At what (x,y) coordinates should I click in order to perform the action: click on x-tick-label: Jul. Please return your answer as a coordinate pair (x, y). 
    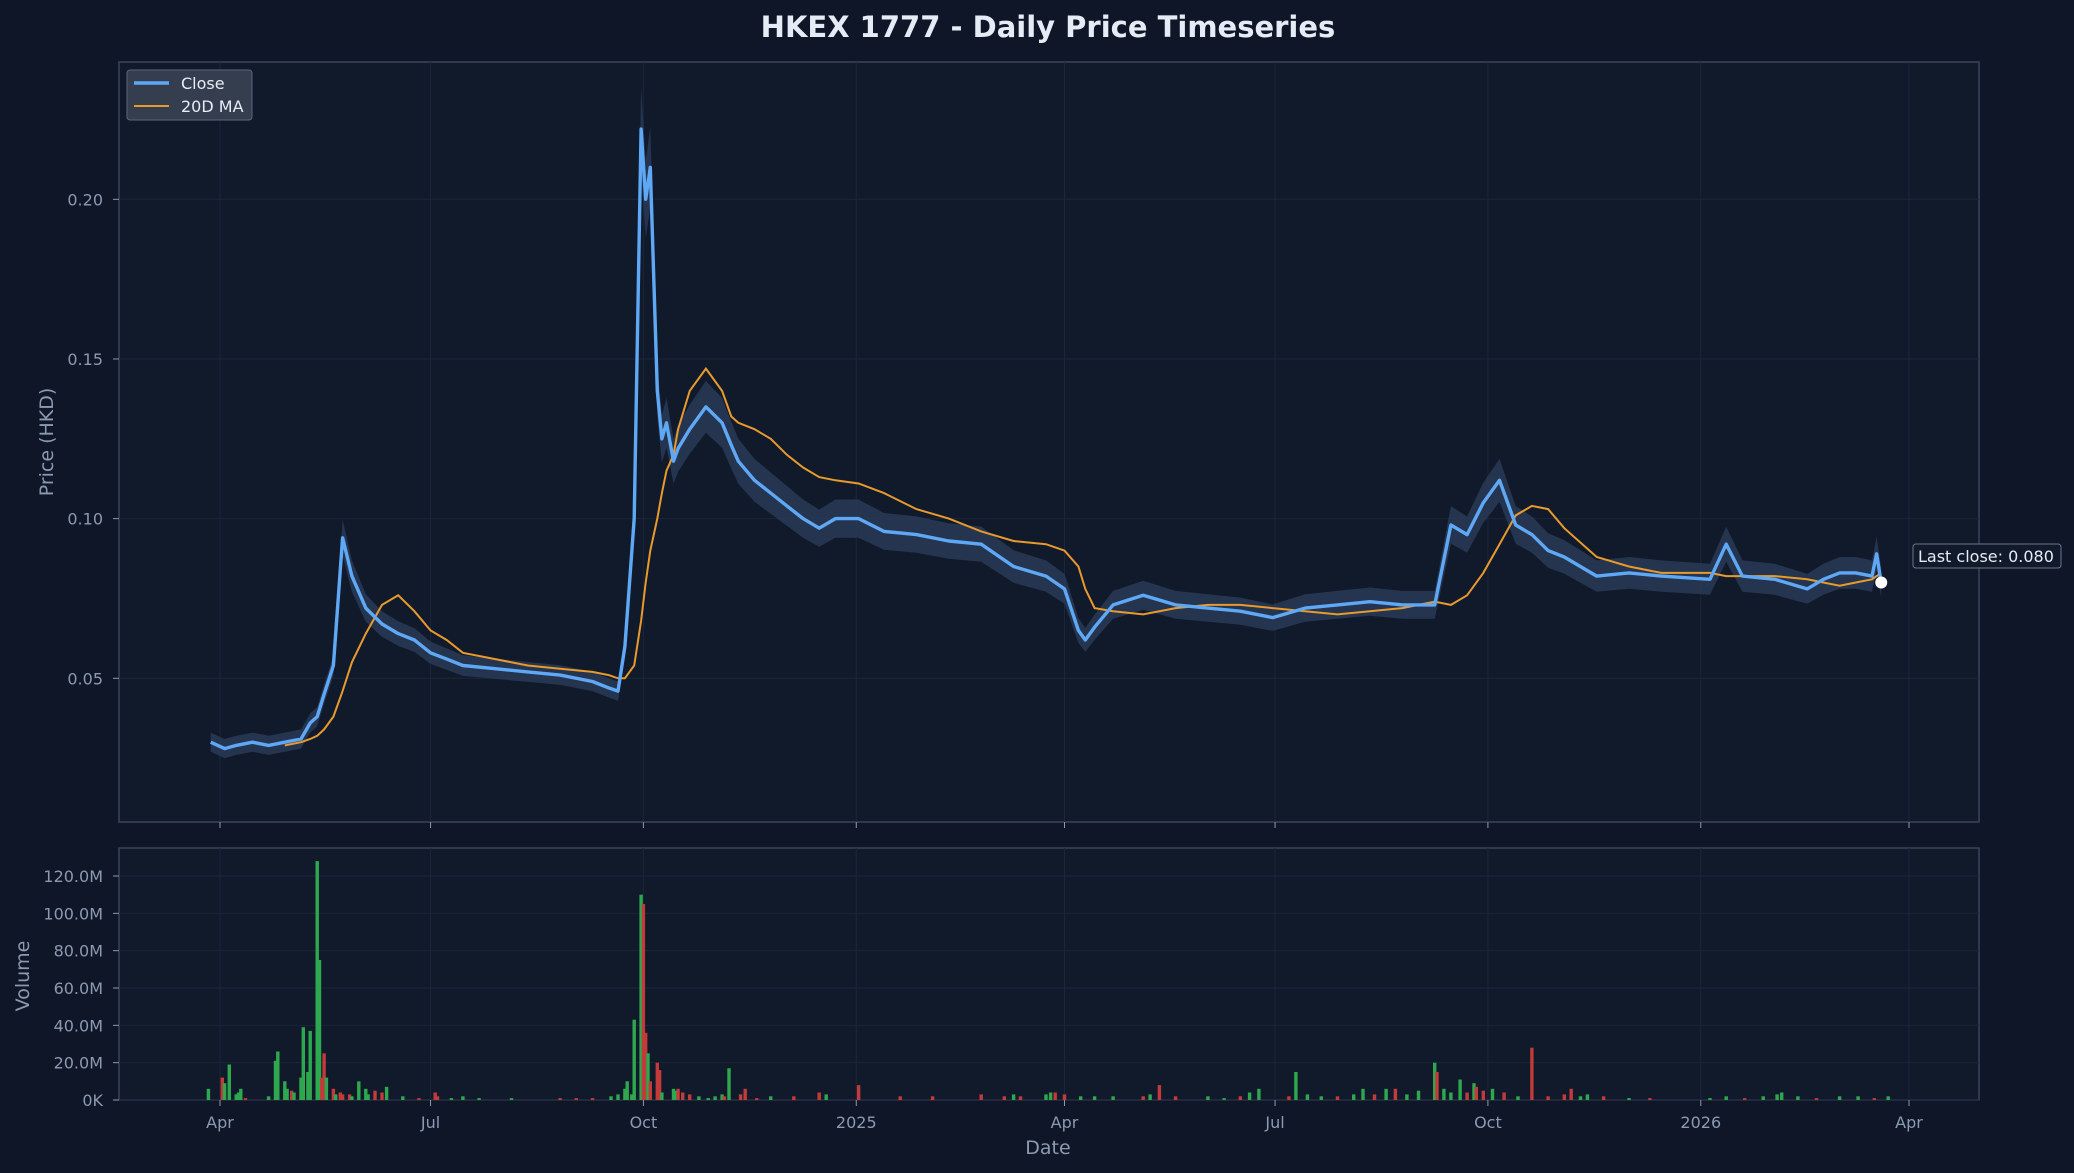
    Looking at the image, I should click on (430, 1122).